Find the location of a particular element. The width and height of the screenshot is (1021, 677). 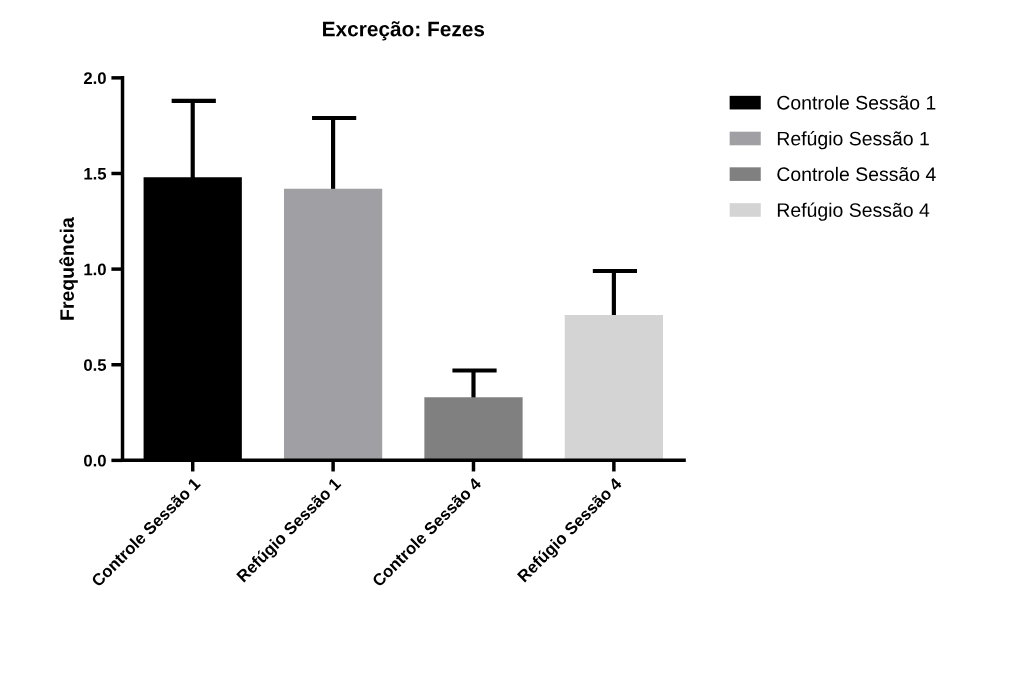

y-tick-label: 1.0 is located at coordinates (95, 269).